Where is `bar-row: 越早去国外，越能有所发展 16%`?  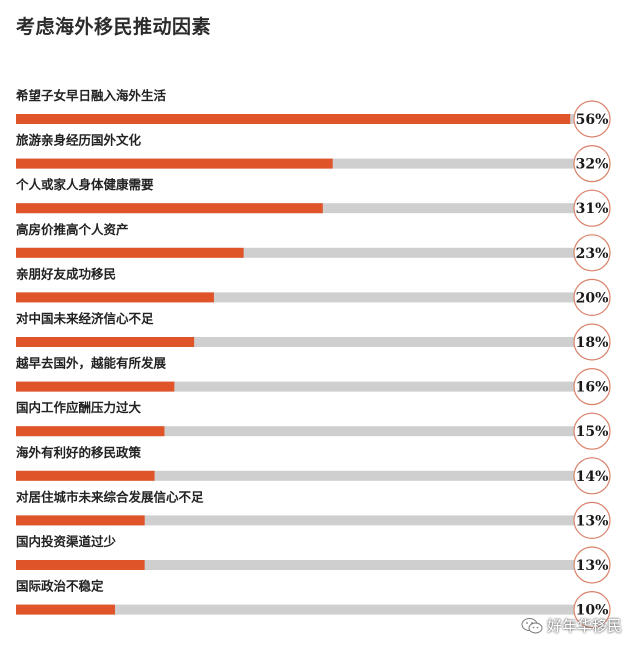 bar-row: 越早去国外，越能有所发展 16% is located at coordinates (313, 381).